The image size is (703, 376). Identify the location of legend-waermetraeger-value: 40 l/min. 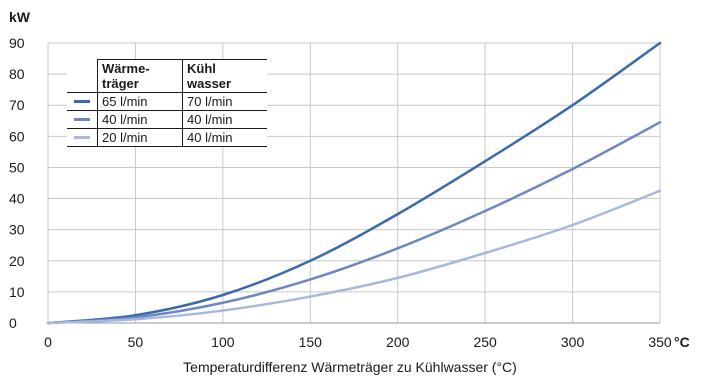
(140, 119).